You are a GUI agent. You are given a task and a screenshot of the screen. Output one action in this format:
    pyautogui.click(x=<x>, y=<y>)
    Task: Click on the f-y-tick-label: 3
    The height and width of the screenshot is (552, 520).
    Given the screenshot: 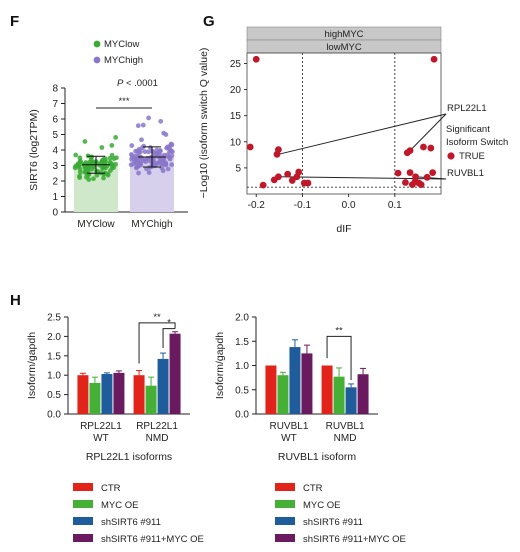 What is the action you would take?
    pyautogui.click(x=55, y=166)
    